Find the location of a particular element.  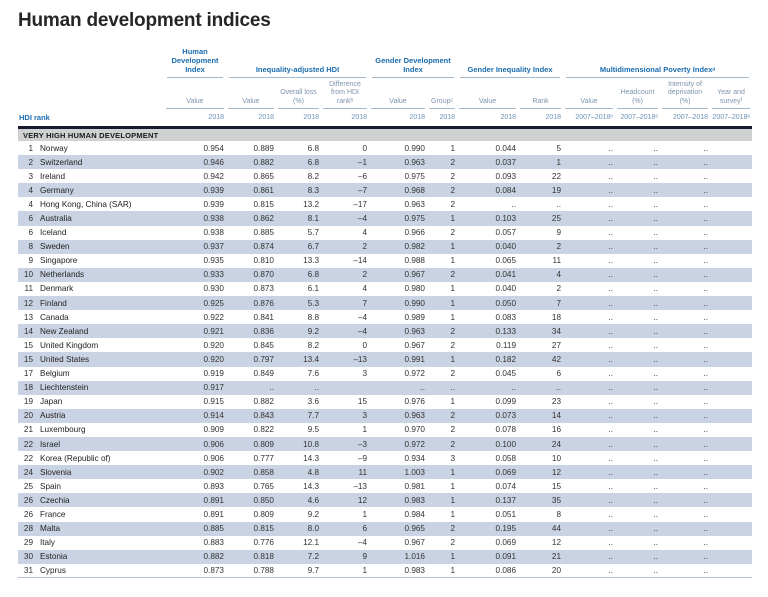

cell-hdi-value: 0.939 is located at coordinates (214, 204).